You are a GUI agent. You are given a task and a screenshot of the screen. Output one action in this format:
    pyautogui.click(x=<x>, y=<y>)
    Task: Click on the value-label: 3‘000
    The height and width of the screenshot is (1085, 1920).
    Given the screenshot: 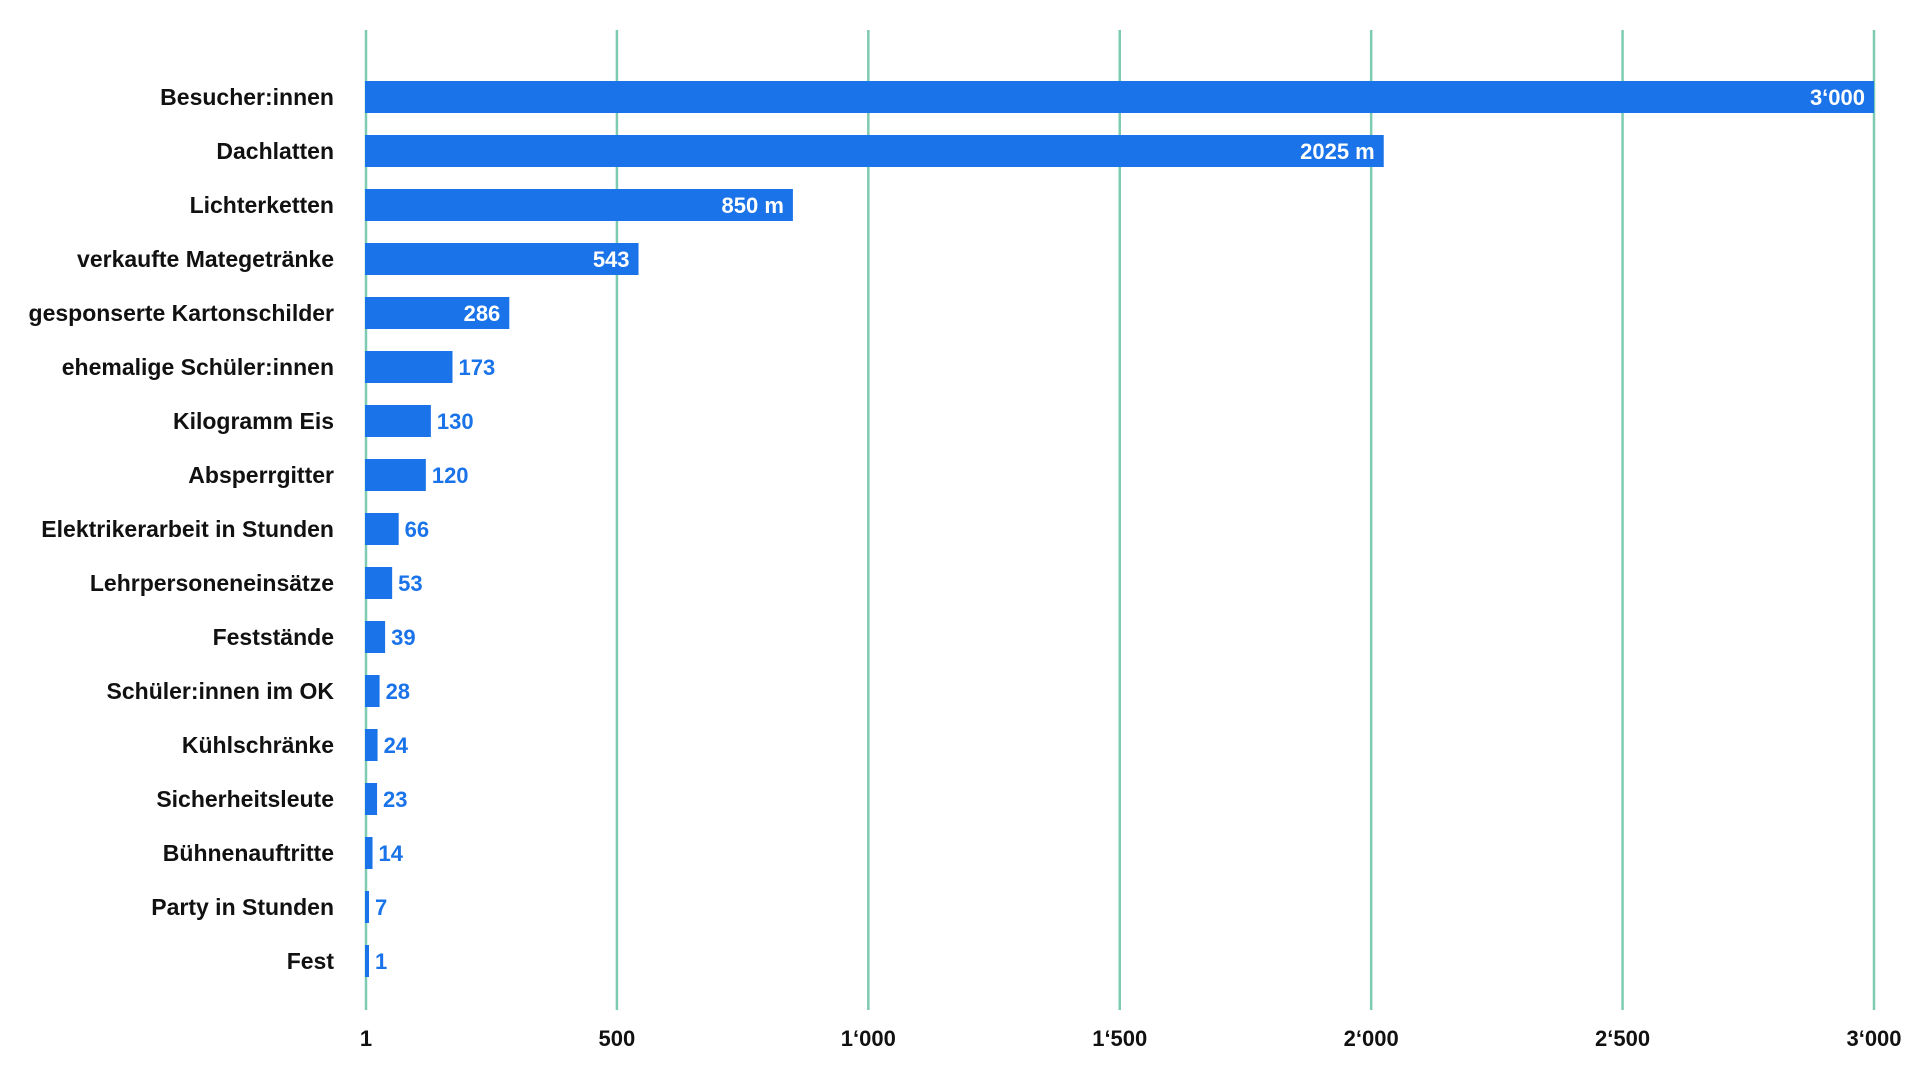 What is the action you would take?
    pyautogui.click(x=1837, y=97)
    